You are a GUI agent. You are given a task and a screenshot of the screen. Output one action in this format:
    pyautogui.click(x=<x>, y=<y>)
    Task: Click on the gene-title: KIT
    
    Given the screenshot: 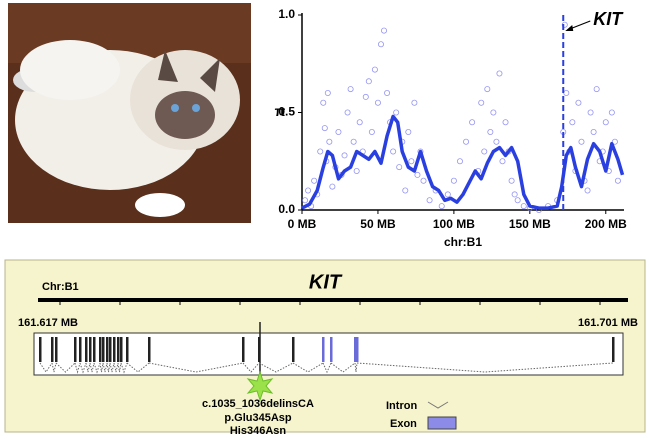 What is the action you would take?
    pyautogui.click(x=326, y=282)
    